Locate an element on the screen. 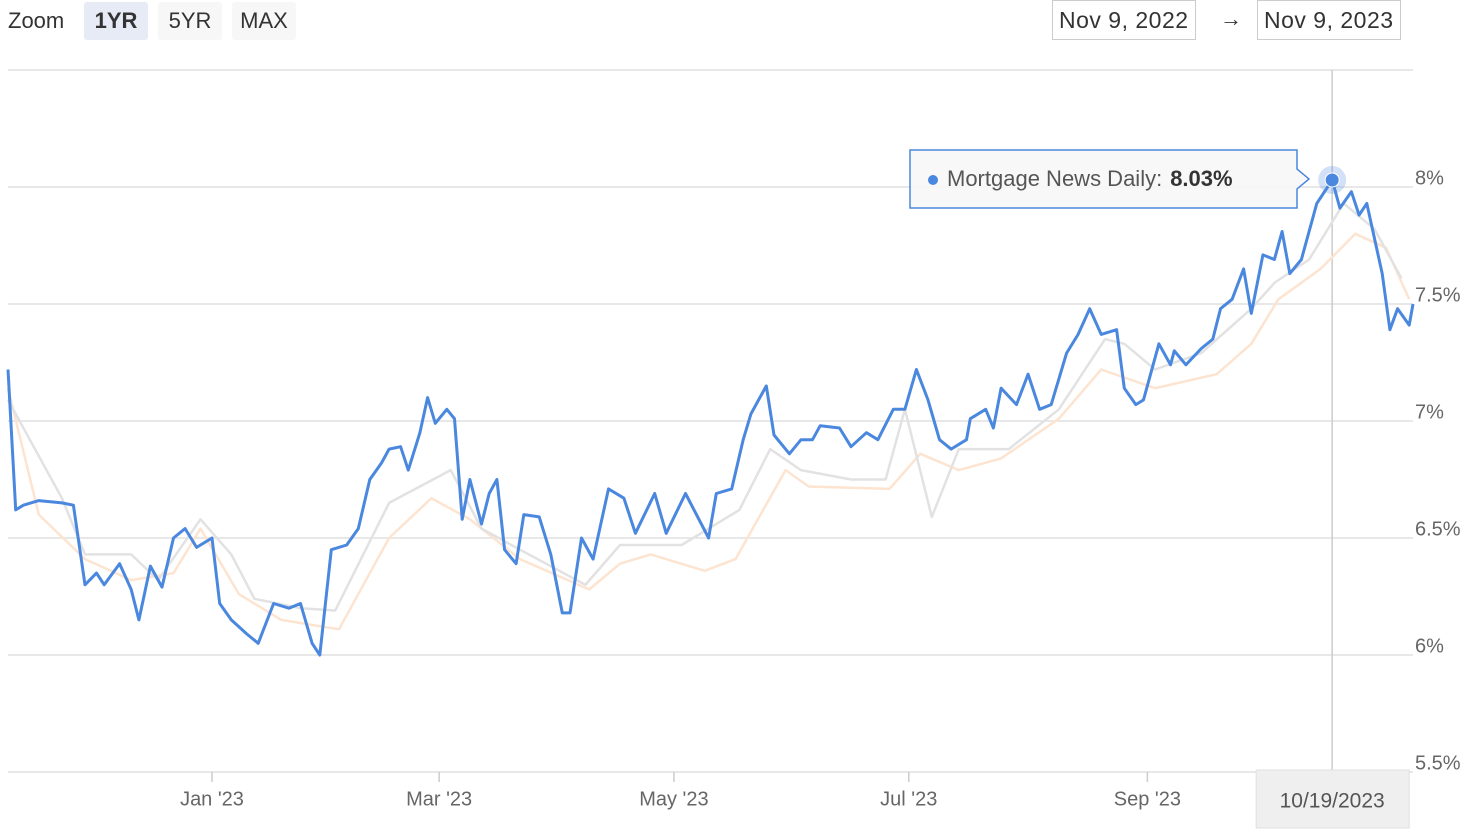  zoom-button: 5YR is located at coordinates (190, 21).